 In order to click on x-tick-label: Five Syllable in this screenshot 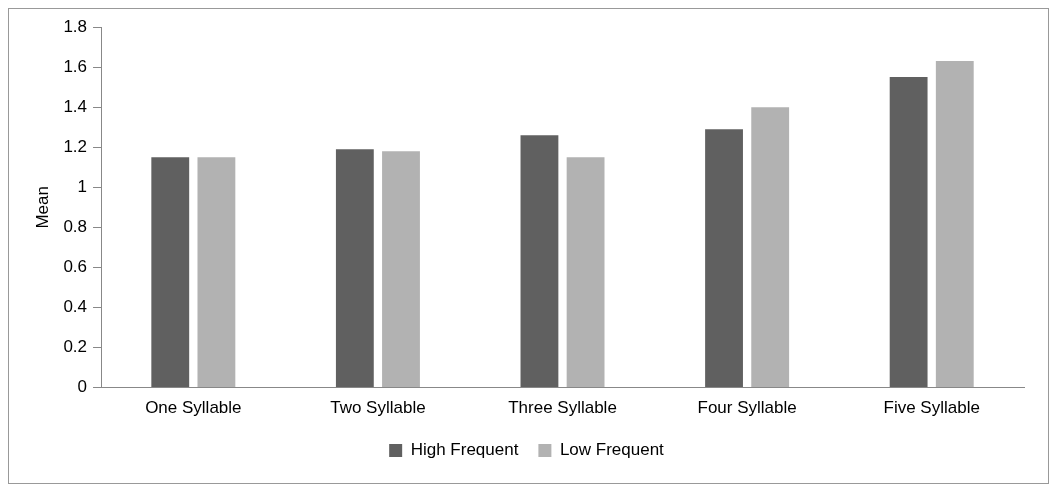, I will do `click(931, 408)`.